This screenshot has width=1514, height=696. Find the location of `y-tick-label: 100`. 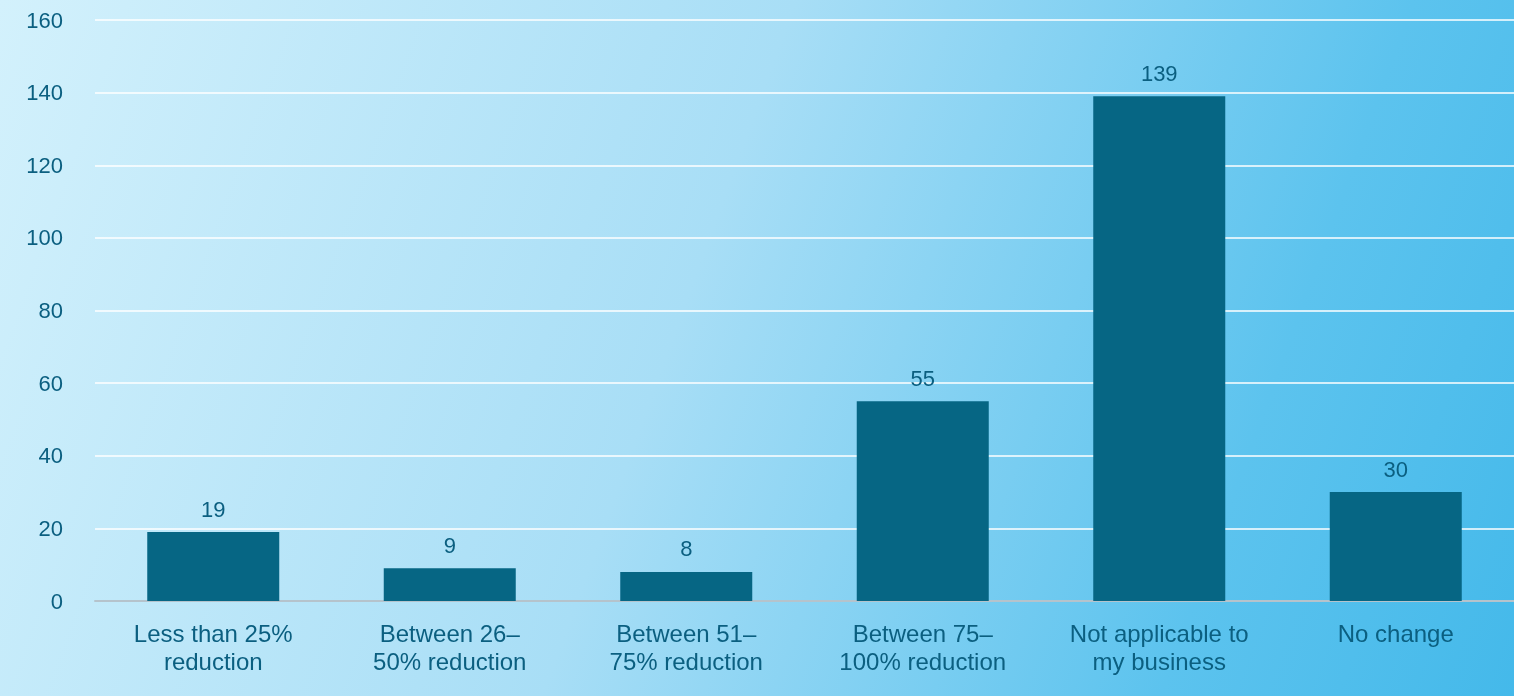

y-tick-label: 100 is located at coordinates (44, 238).